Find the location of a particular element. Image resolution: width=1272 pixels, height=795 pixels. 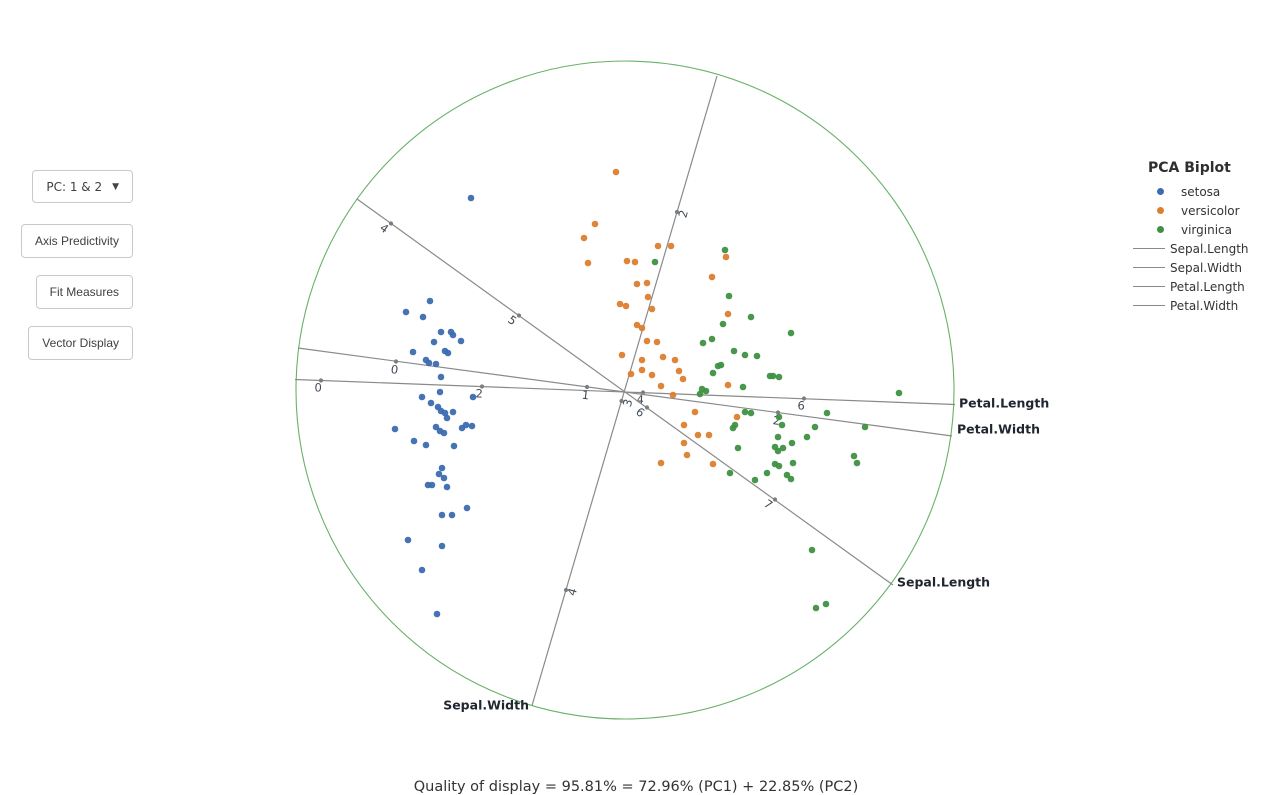

setosa-dot-icon is located at coordinates (1149, 191).